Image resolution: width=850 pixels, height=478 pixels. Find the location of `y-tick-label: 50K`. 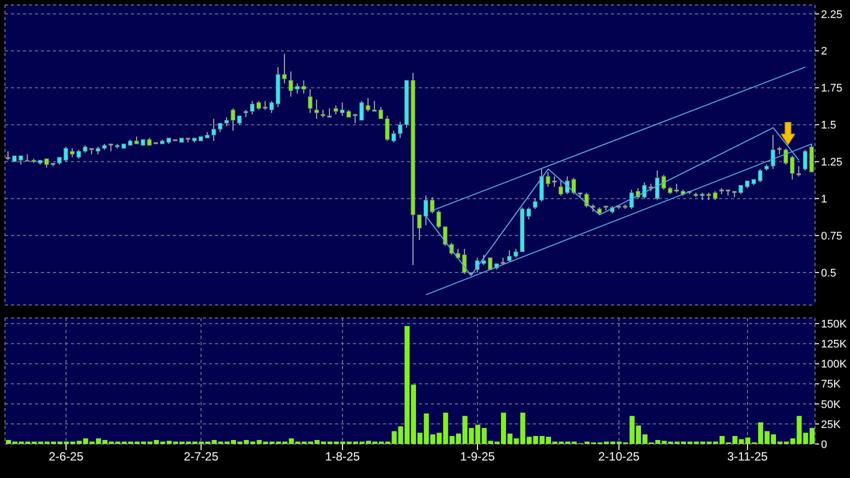

y-tick-label: 50K is located at coordinates (831, 404).